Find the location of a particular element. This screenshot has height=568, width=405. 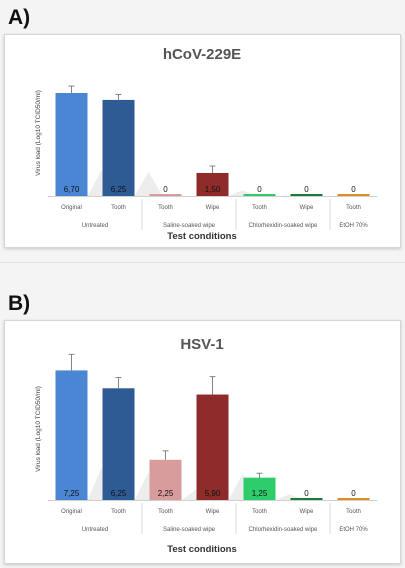

divider is located at coordinates (202, 262).